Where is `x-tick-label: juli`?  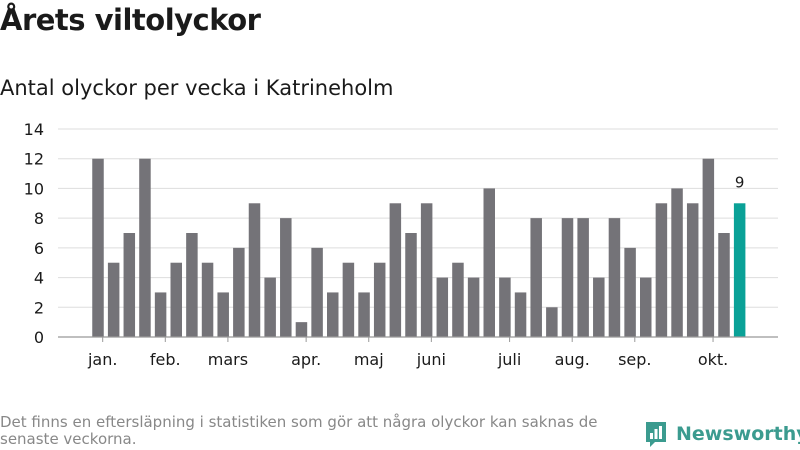 x-tick-label: juli is located at coordinates (509, 359).